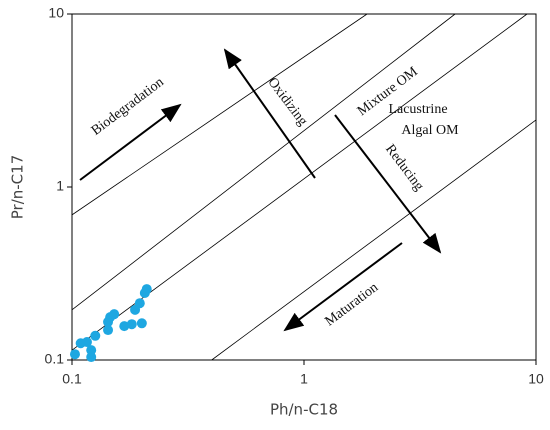  Describe the element at coordinates (60, 186) in the screenshot. I see `y-tick-label: 1` at that location.